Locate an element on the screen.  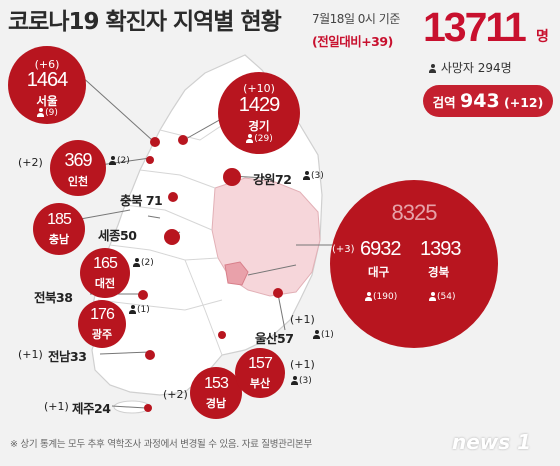
incheon-deaths-value: (2) is located at coordinates (123, 161).